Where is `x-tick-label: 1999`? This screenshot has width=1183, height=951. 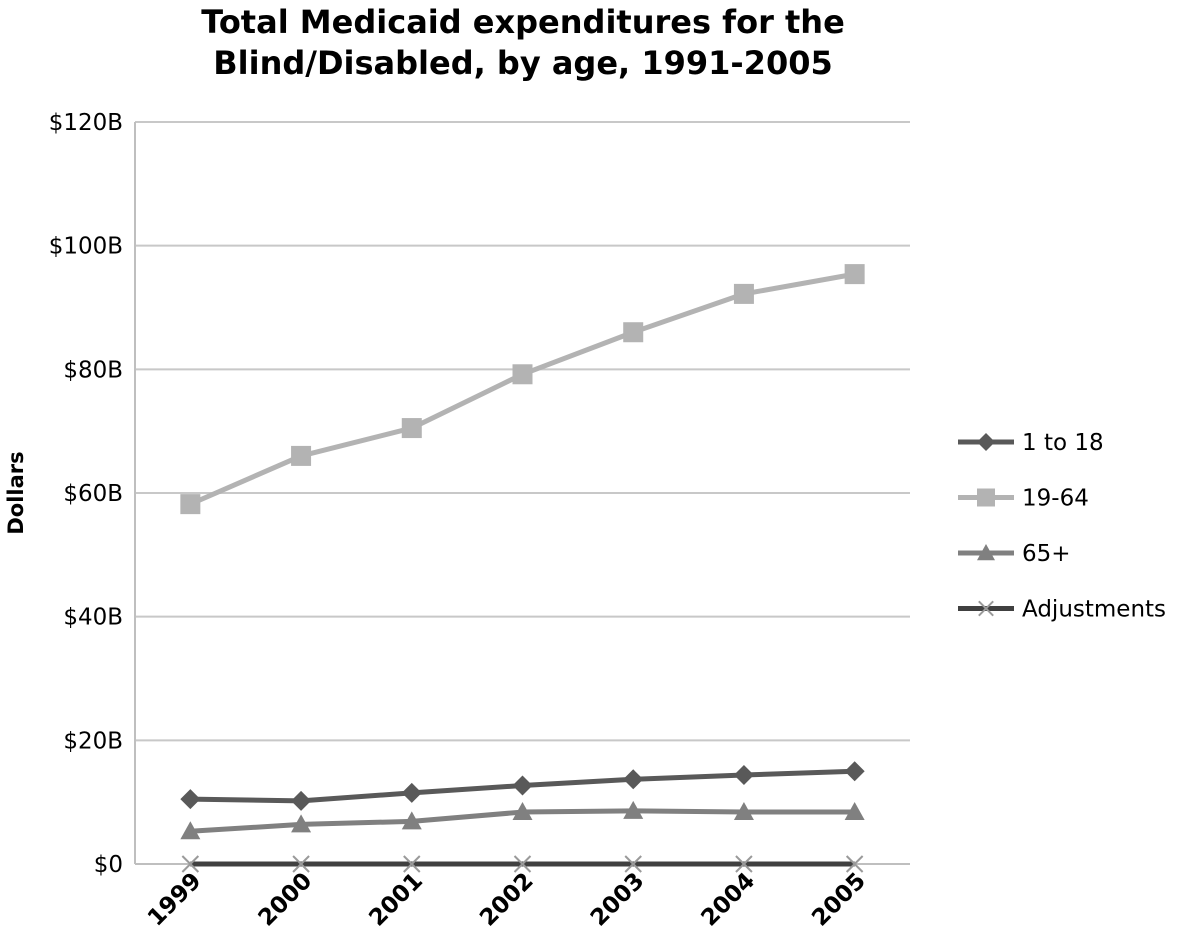 x-tick-label: 1999 is located at coordinates (175, 900).